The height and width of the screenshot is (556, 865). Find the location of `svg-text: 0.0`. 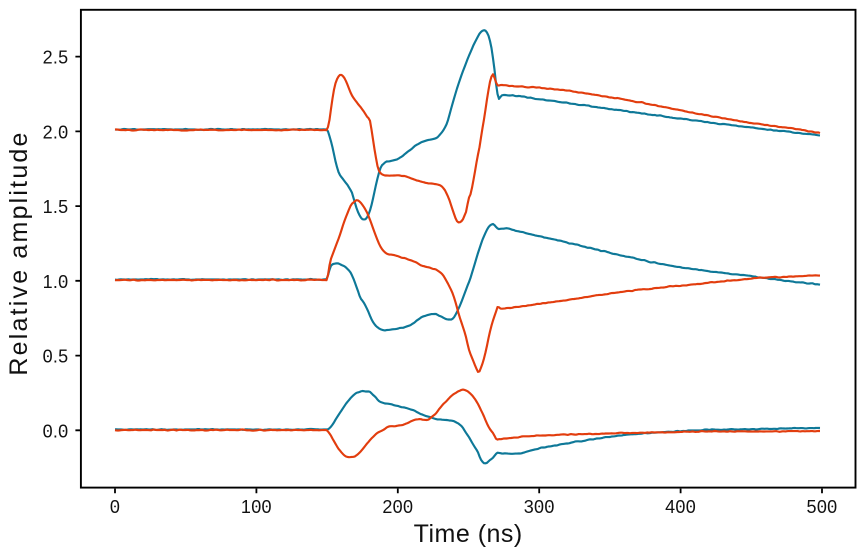

svg-text: 0.0 is located at coordinates (56, 431).